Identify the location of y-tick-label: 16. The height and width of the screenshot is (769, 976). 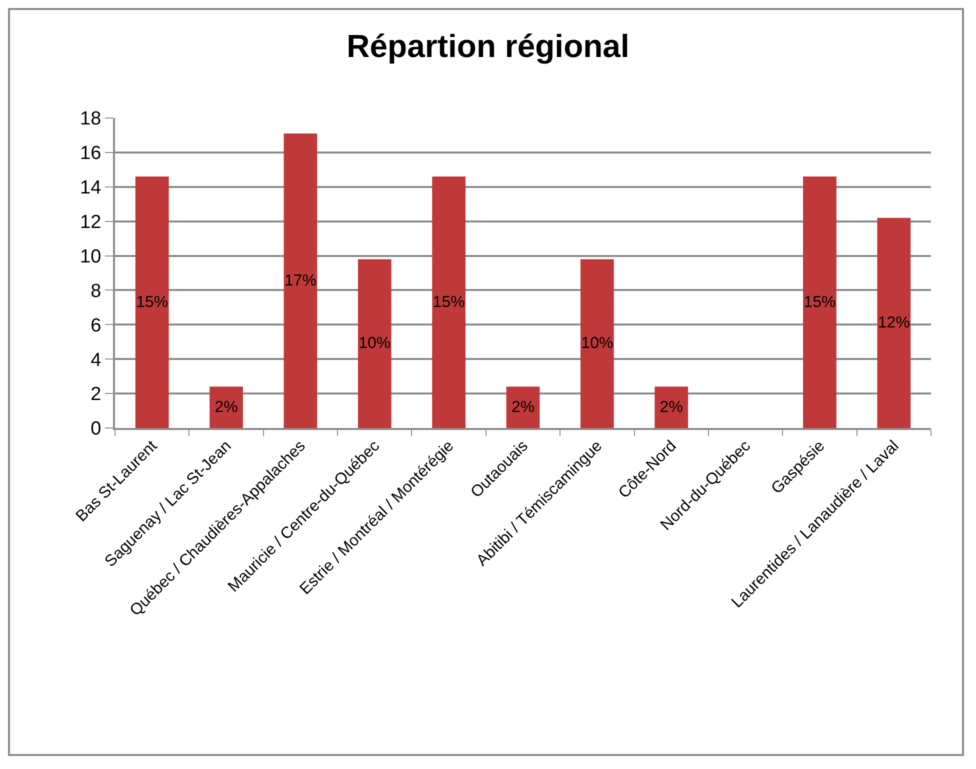
(91, 153).